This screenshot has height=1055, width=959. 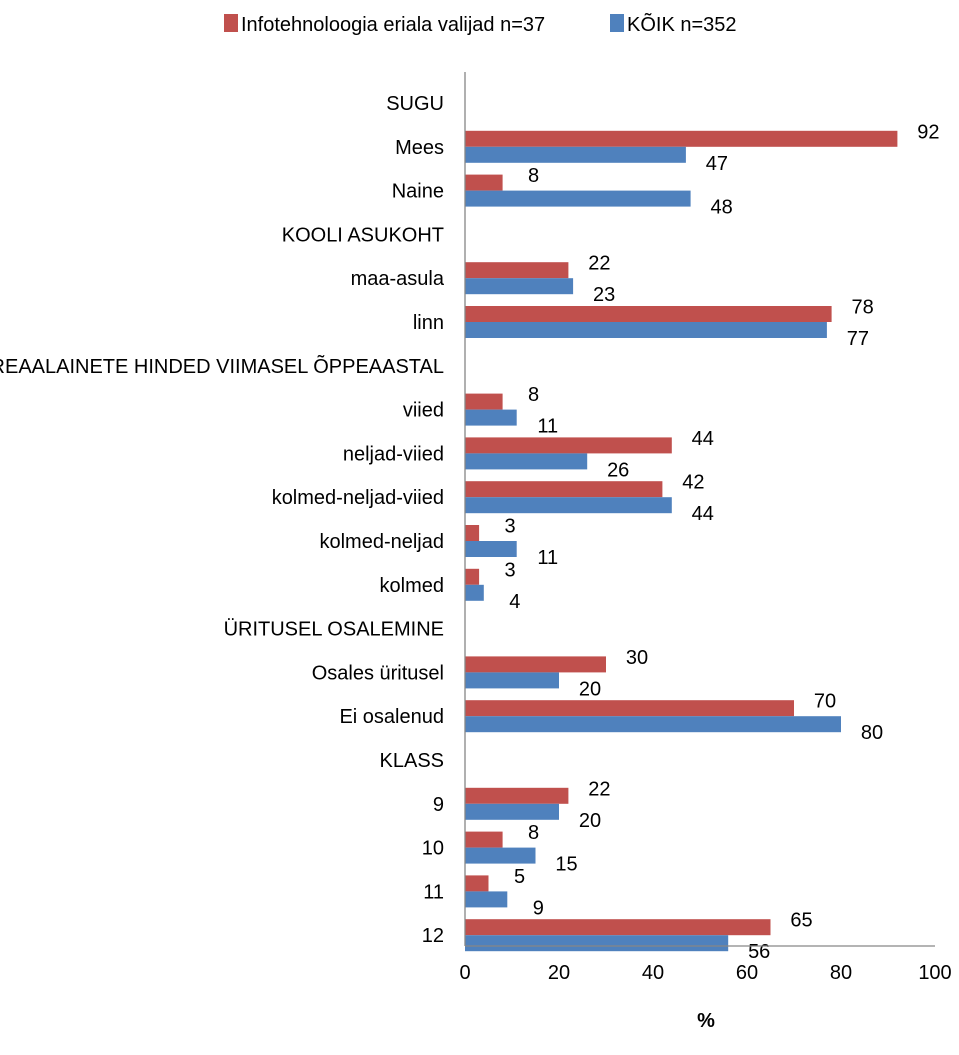 What do you see at coordinates (759, 952) in the screenshot?
I see `value-label-koik-12: 56` at bounding box center [759, 952].